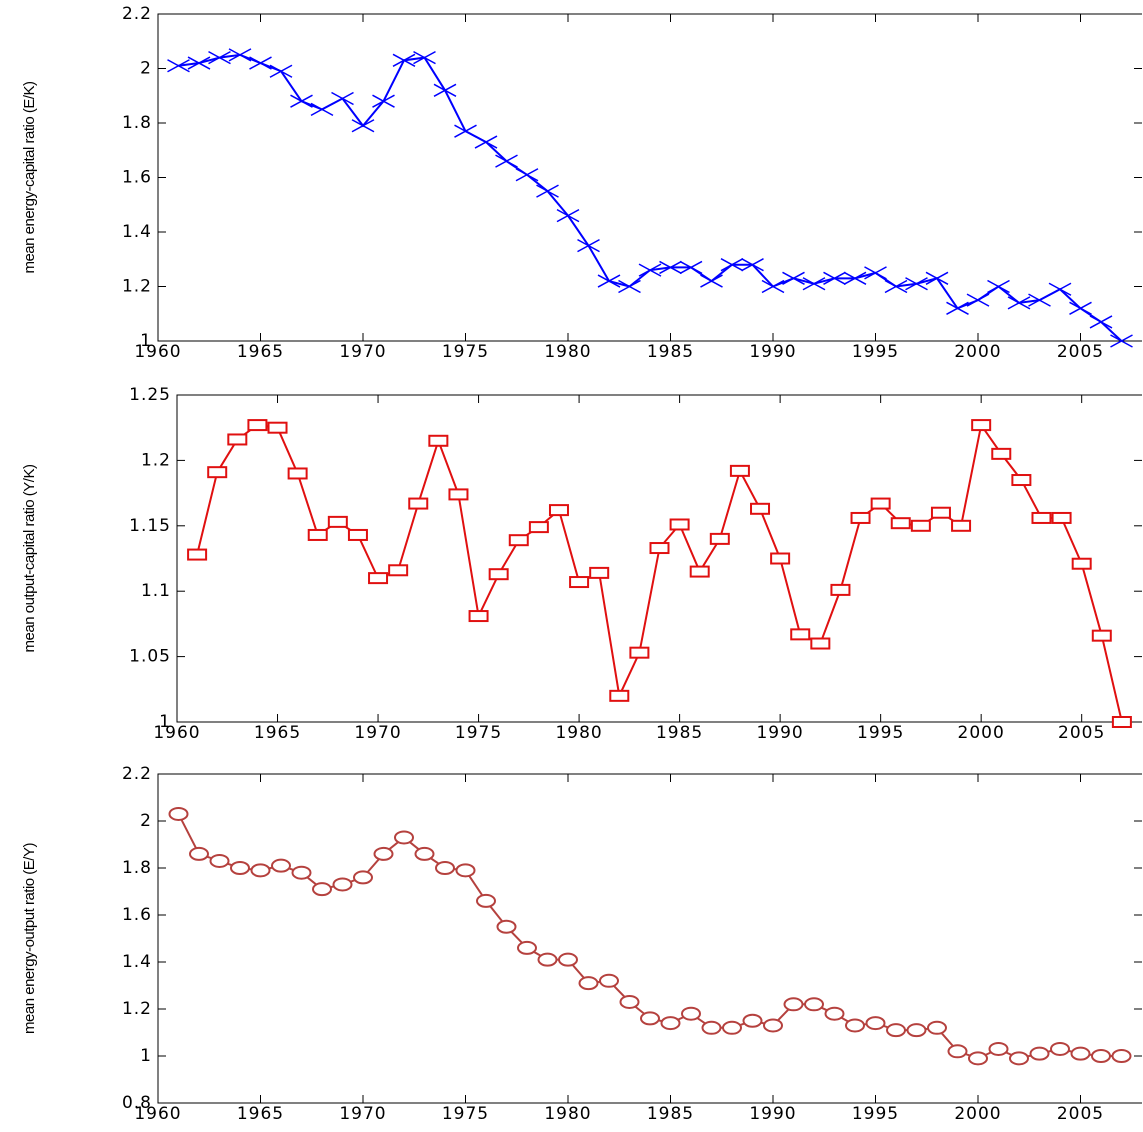  What do you see at coordinates (165, 722) in the screenshot?
I see `y-tick-label: 1` at bounding box center [165, 722].